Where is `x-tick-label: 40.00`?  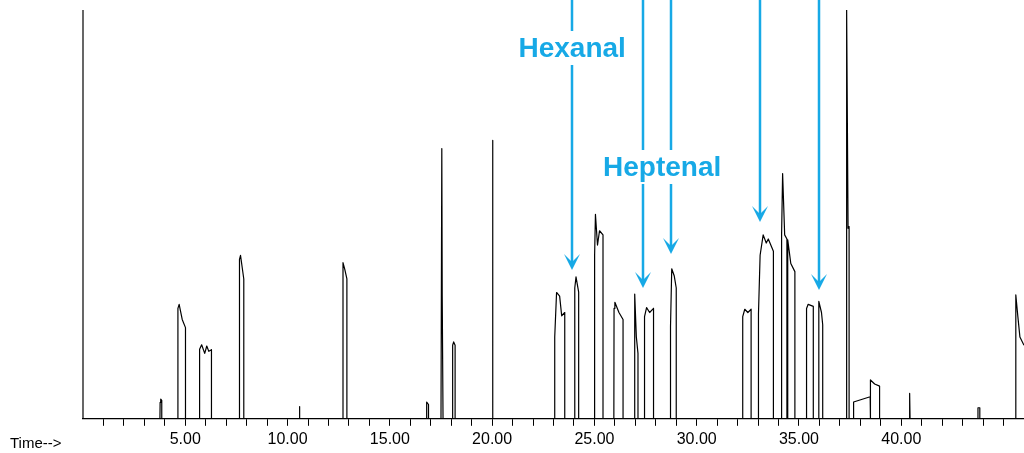
x-tick-label: 40.00 is located at coordinates (901, 438).